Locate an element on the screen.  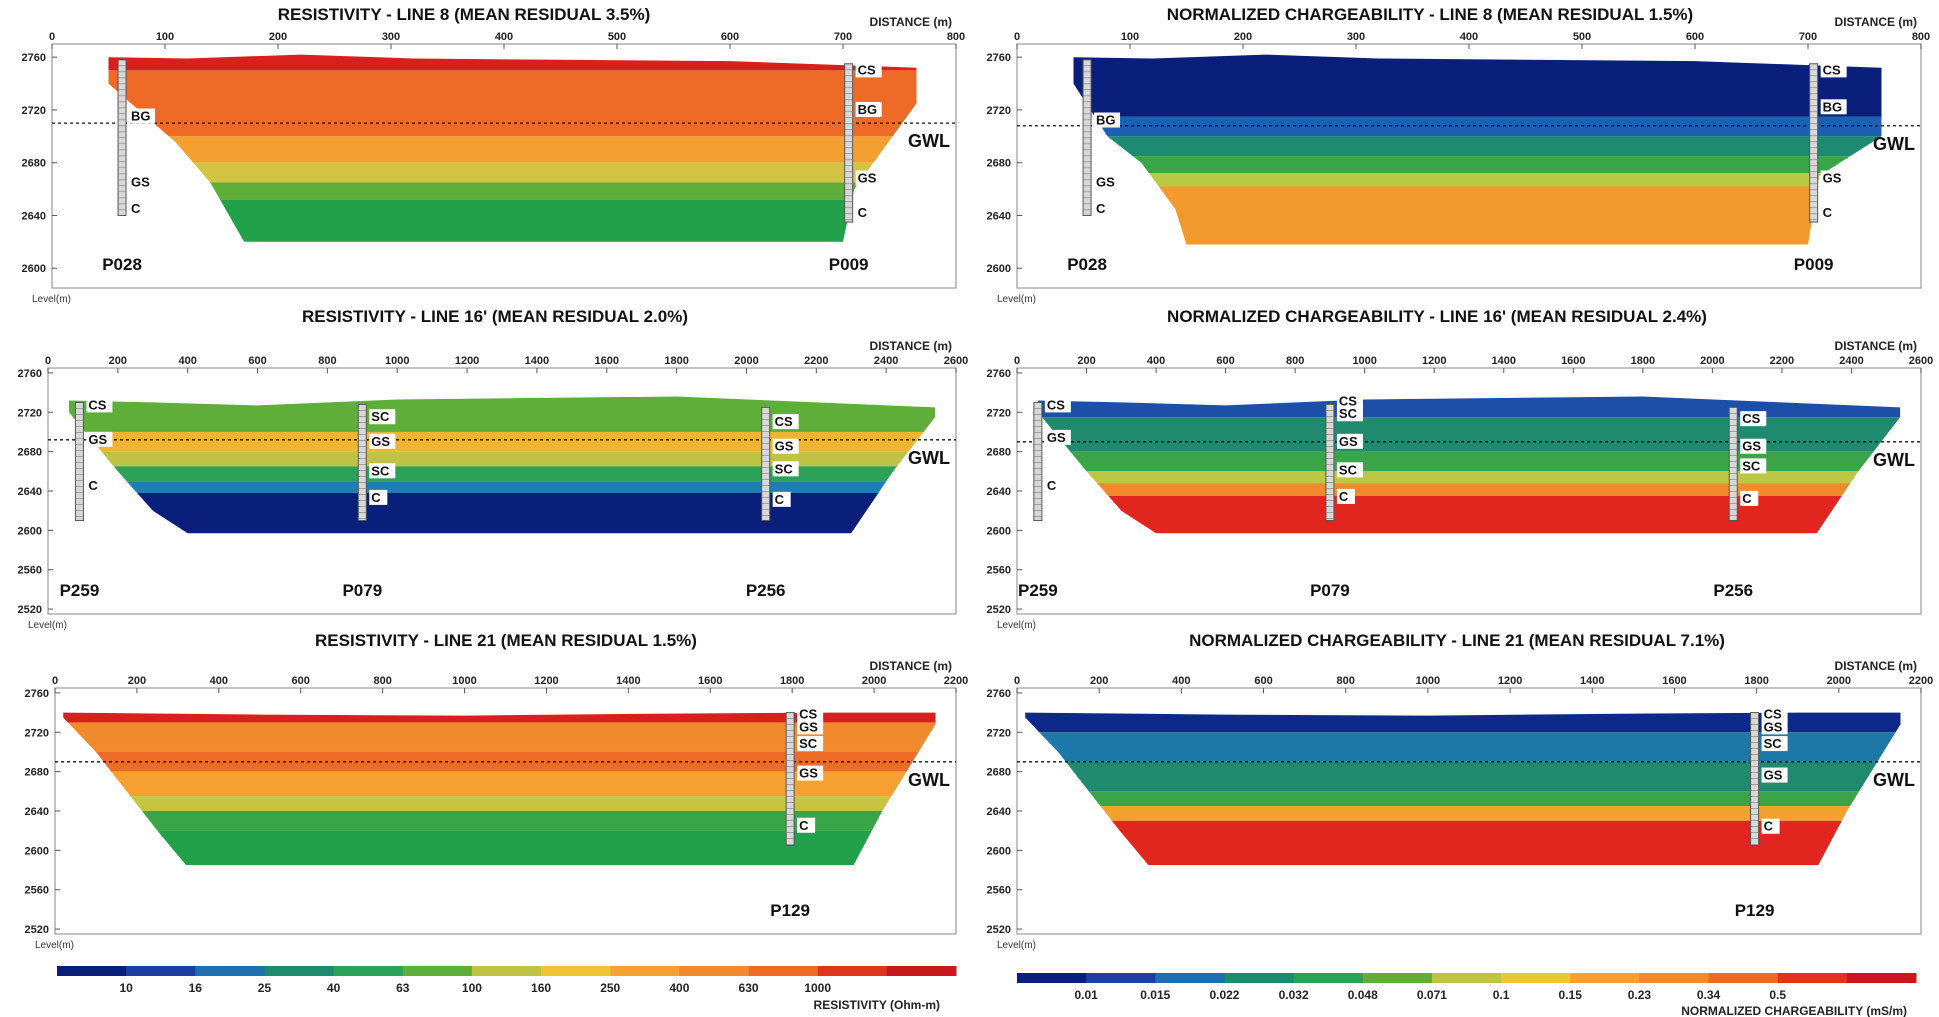
y-tick-label: 2640 is located at coordinates (999, 812).